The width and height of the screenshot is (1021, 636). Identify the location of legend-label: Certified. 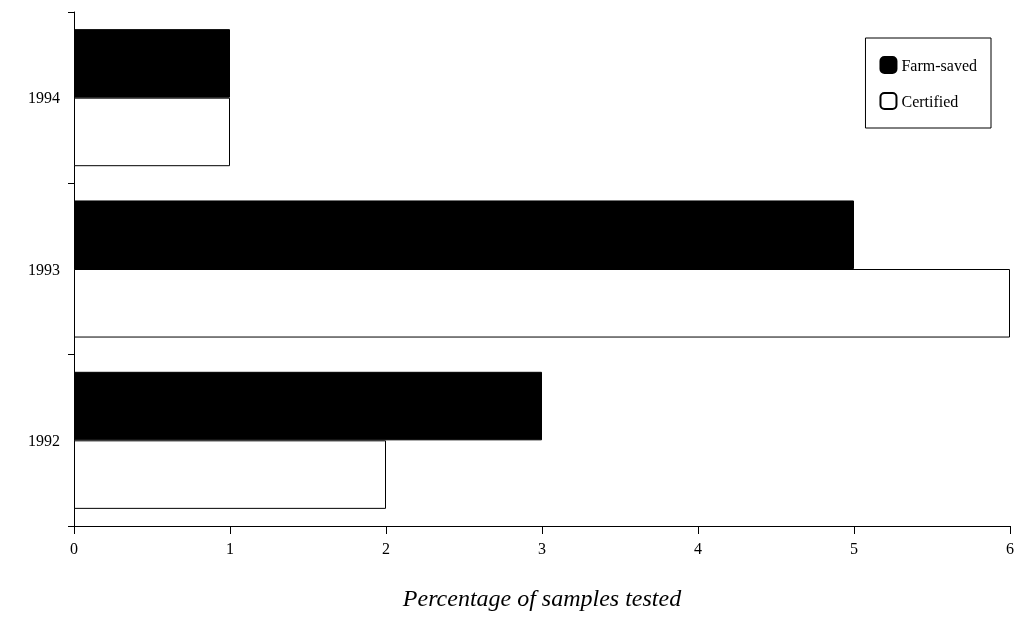
(930, 101).